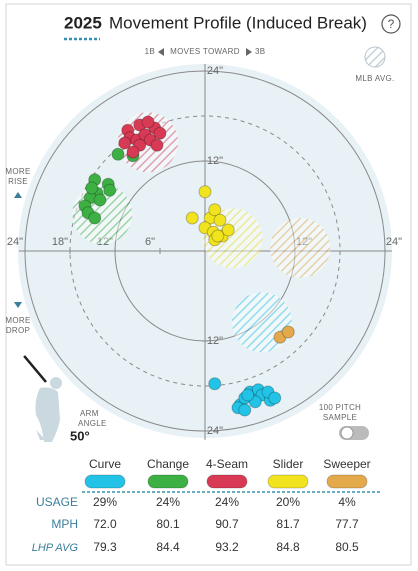 The height and width of the screenshot is (571, 418). What do you see at coordinates (17, 320) in the screenshot?
I see `drop-label: MORE` at bounding box center [17, 320].